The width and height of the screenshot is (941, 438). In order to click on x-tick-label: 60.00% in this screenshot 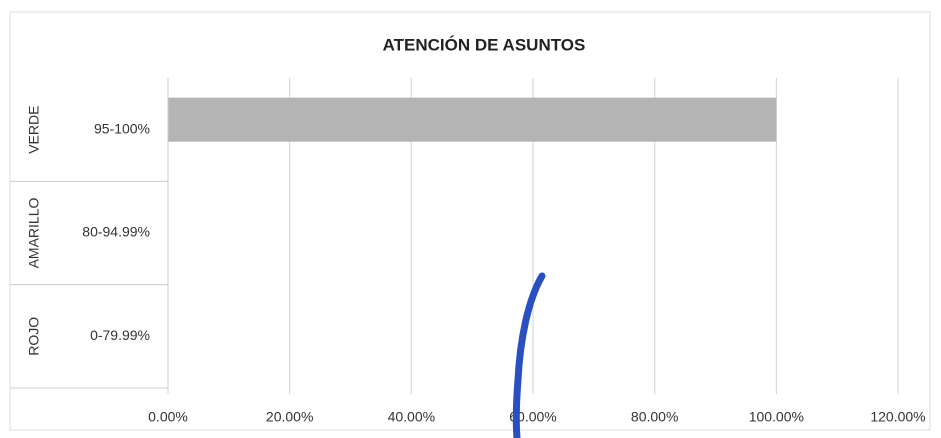, I will do `click(532, 417)`.